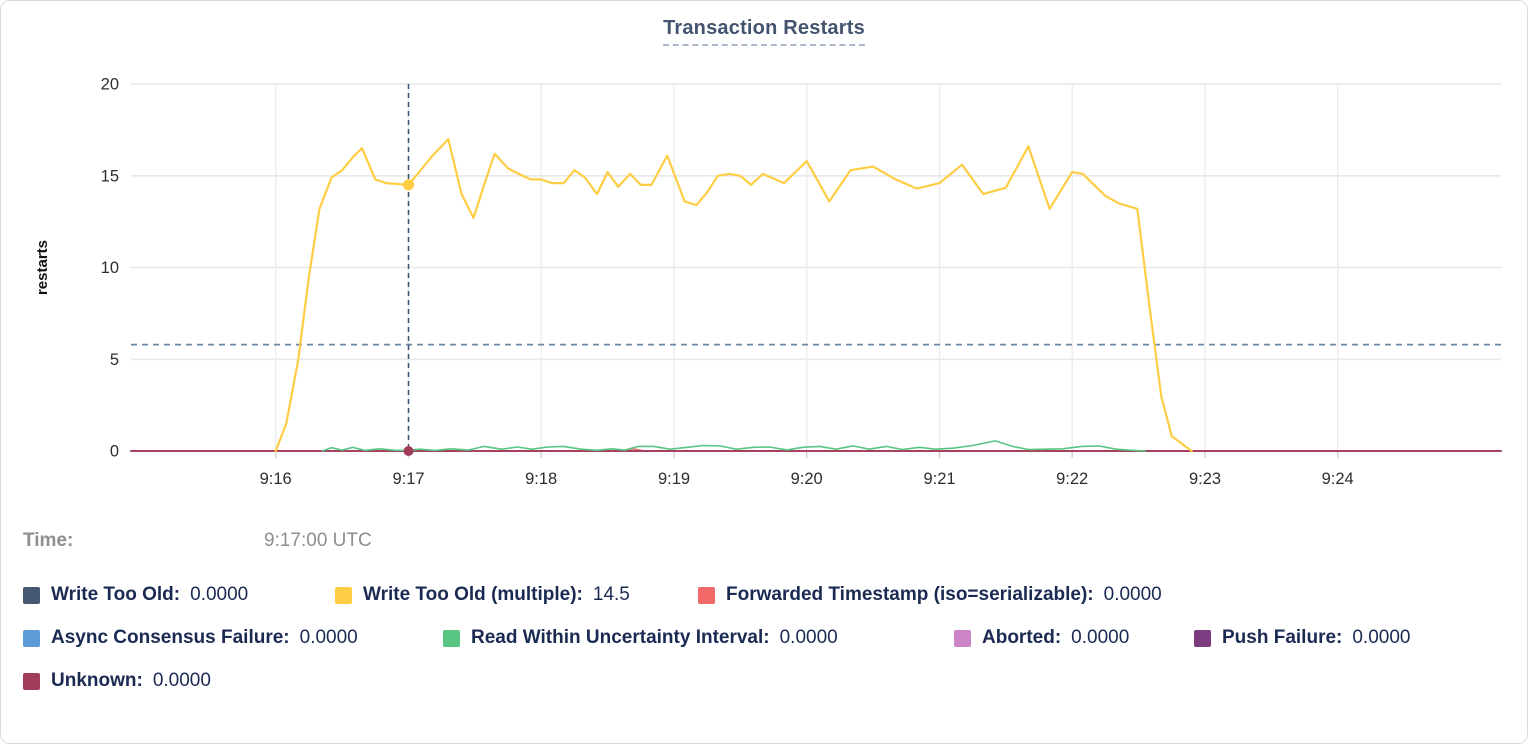  Describe the element at coordinates (733, 446) in the screenshot. I see `series-read-within-uncertainty-interval` at that location.